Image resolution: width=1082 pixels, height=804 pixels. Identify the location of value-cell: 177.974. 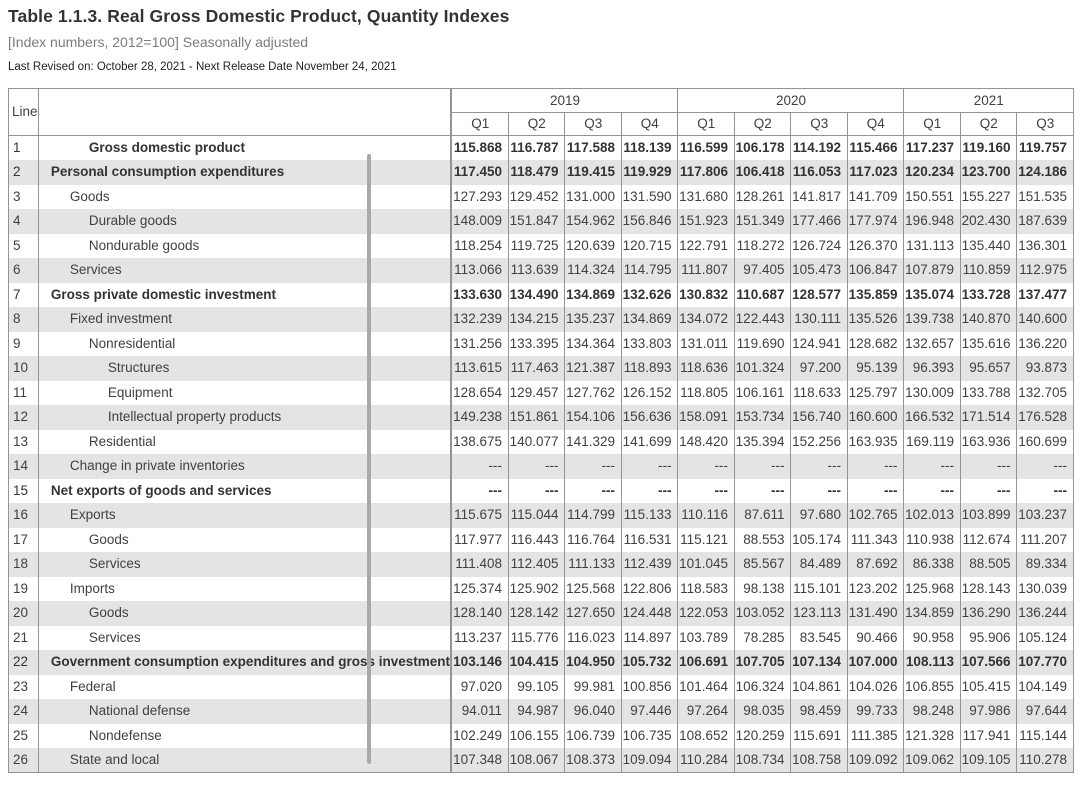
(876, 221).